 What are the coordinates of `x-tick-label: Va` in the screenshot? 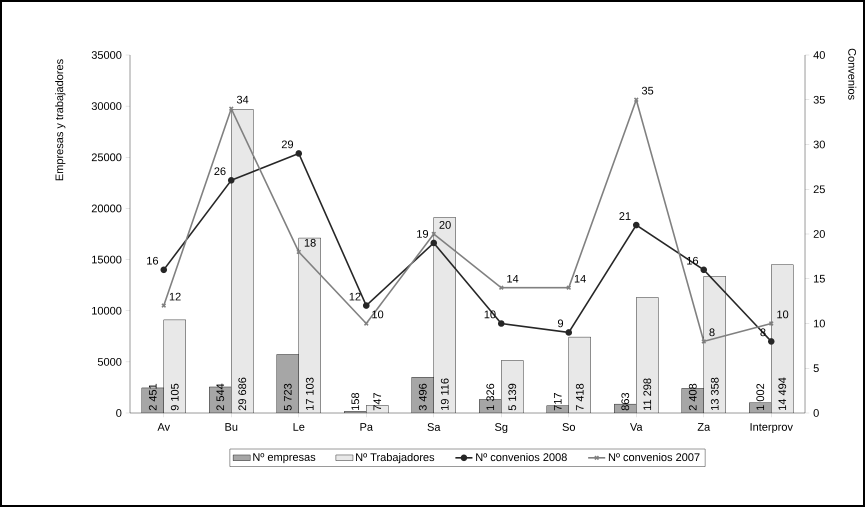 It's located at (636, 427).